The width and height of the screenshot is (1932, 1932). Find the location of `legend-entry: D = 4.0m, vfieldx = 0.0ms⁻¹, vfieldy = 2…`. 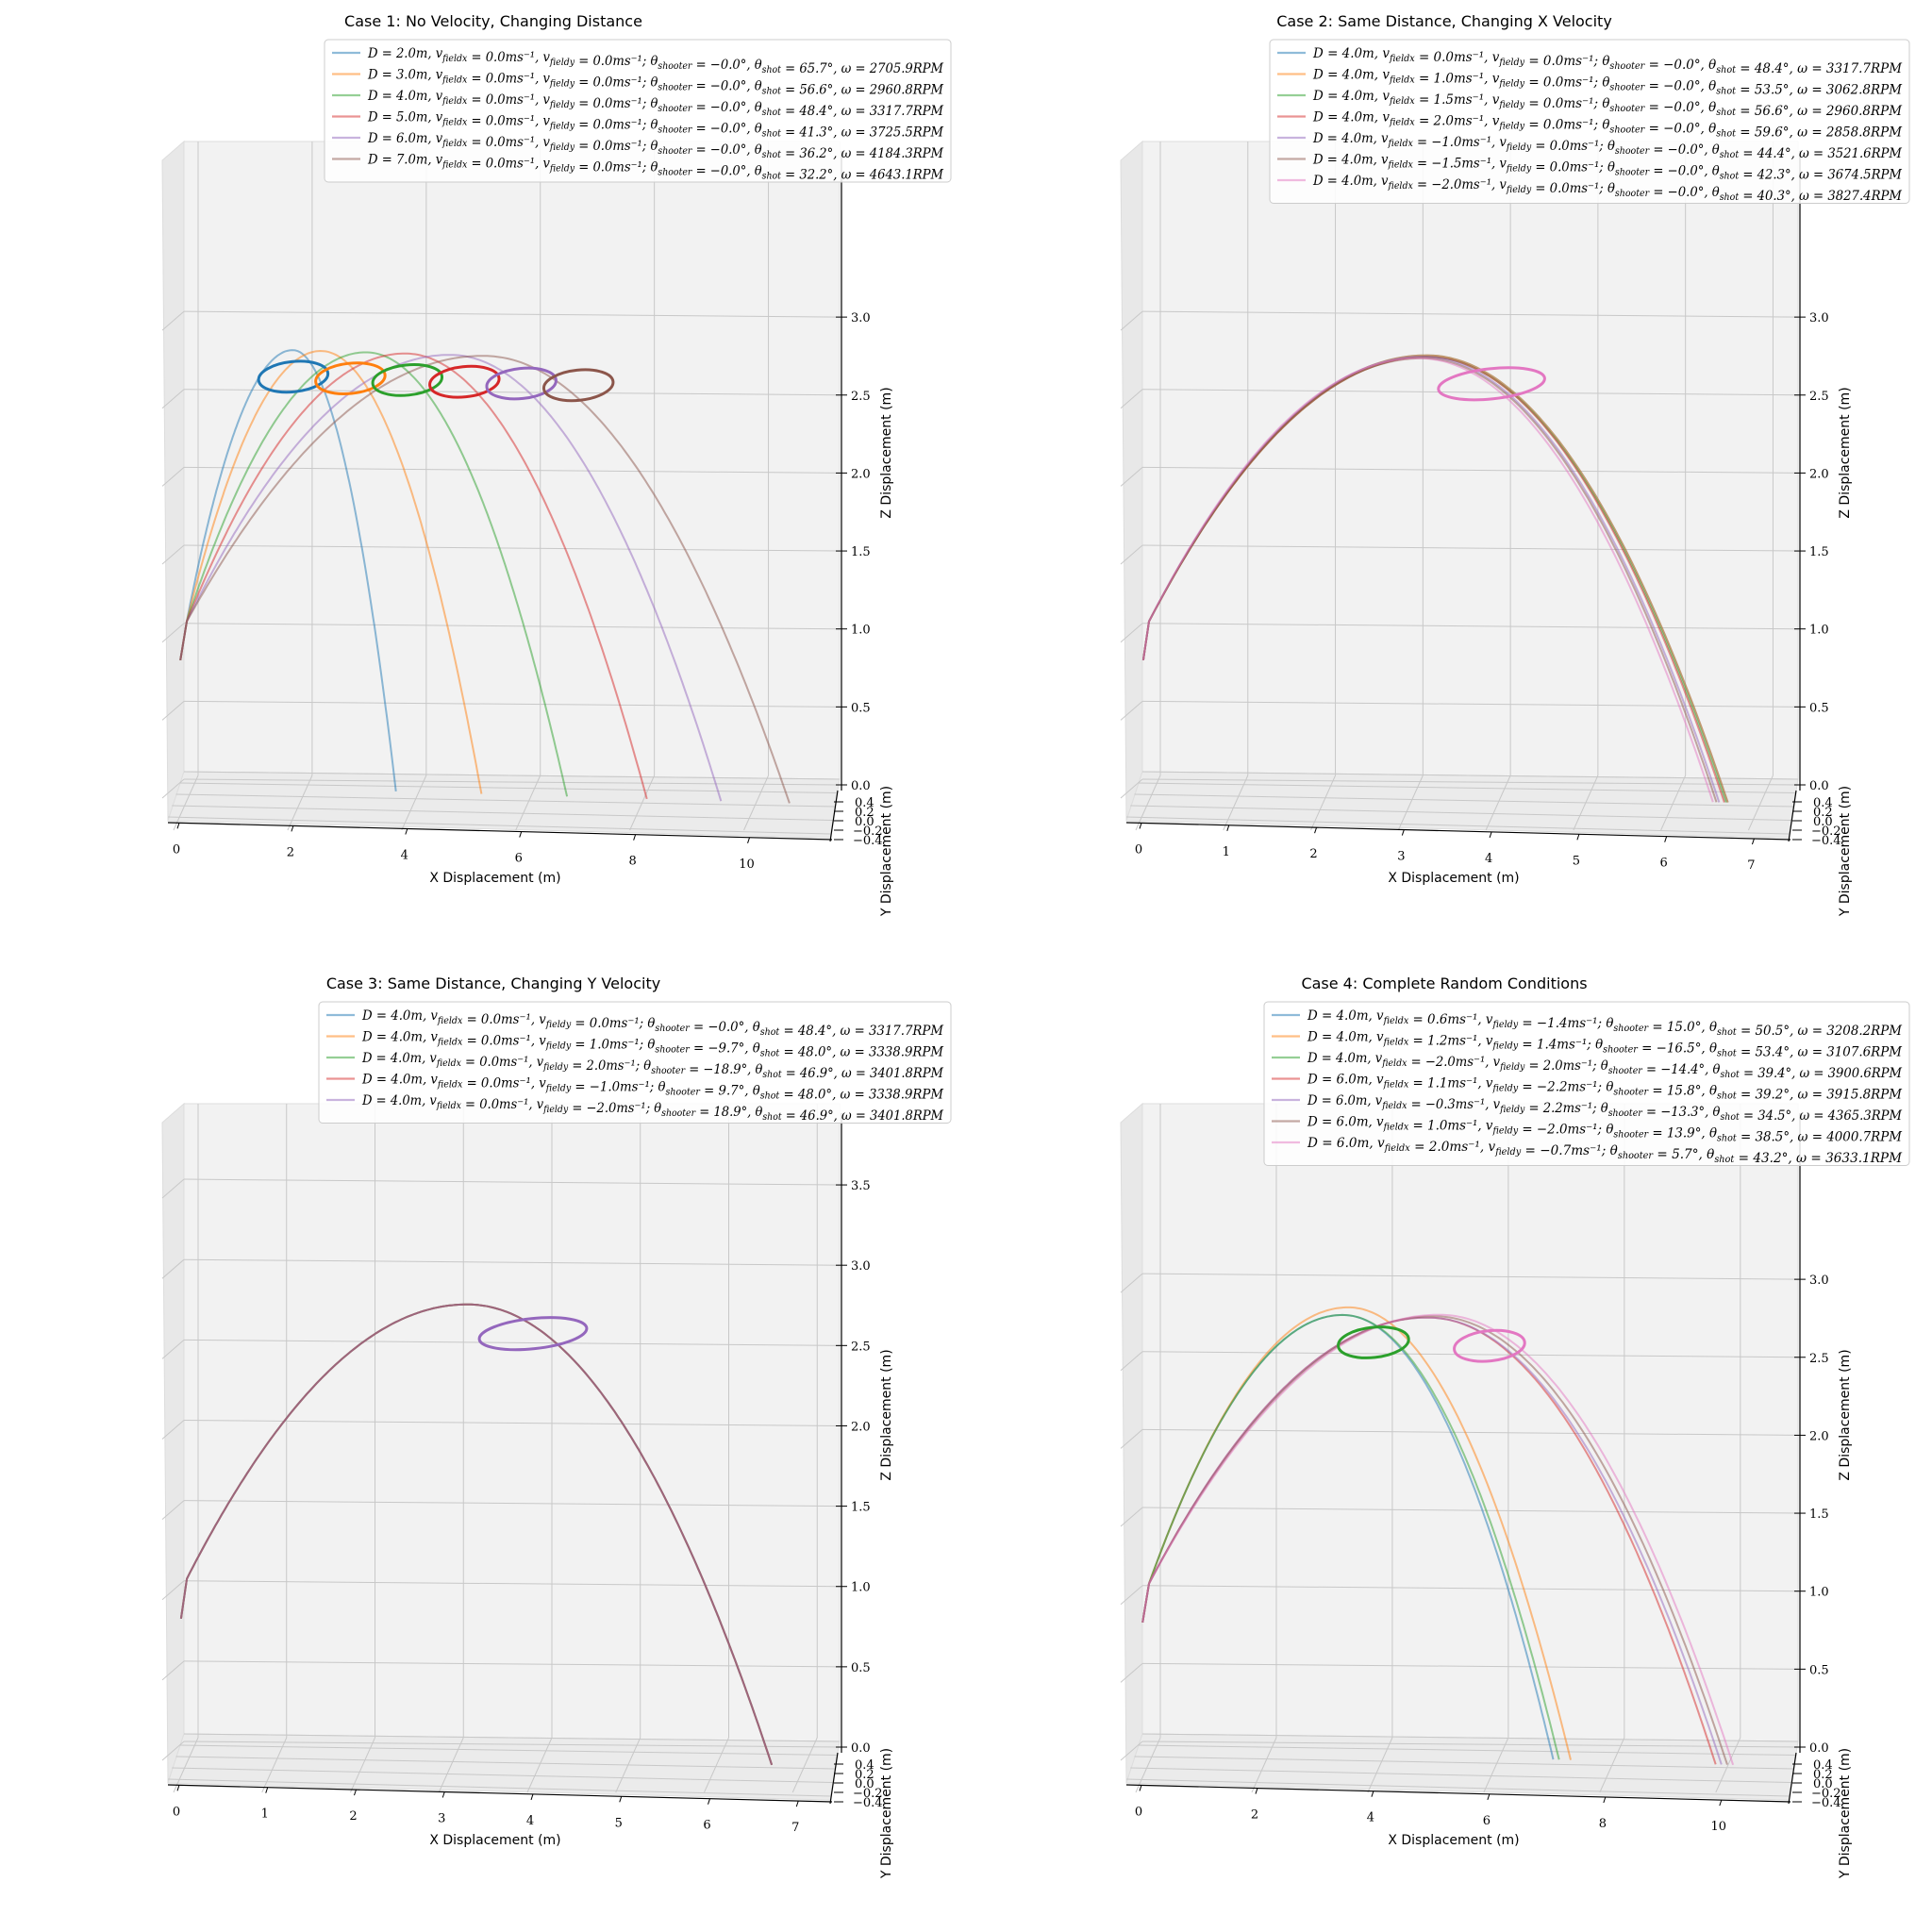

legend-entry: D = 4.0m, vfieldx = 0.0ms⁻¹, vfieldy = 2… is located at coordinates (653, 1066).